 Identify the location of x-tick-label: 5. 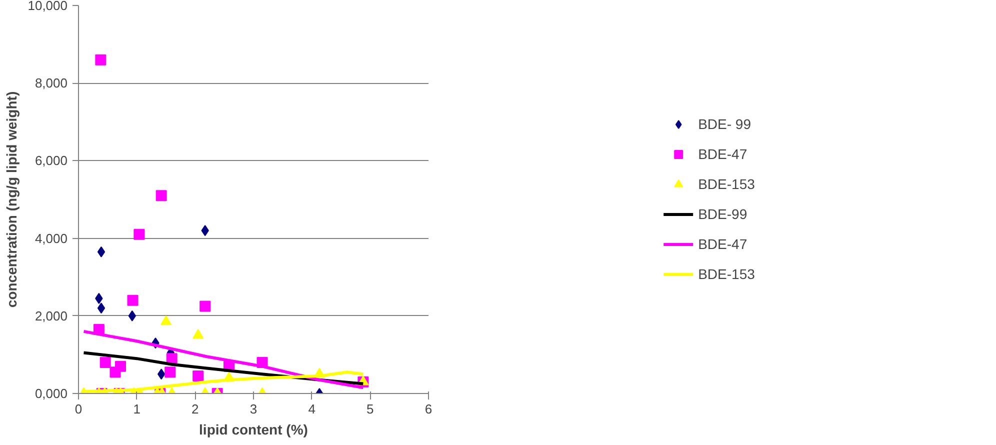
(370, 409).